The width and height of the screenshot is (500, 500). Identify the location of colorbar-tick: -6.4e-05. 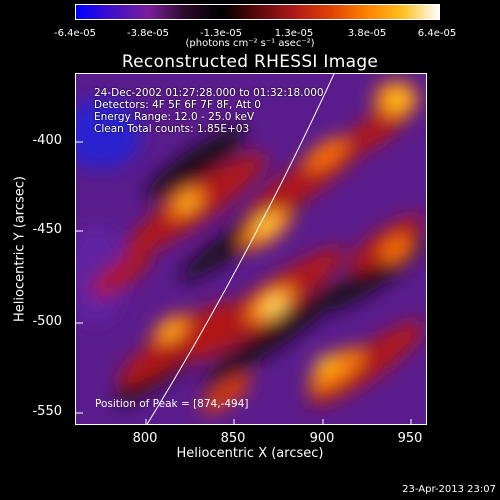
(75, 33).